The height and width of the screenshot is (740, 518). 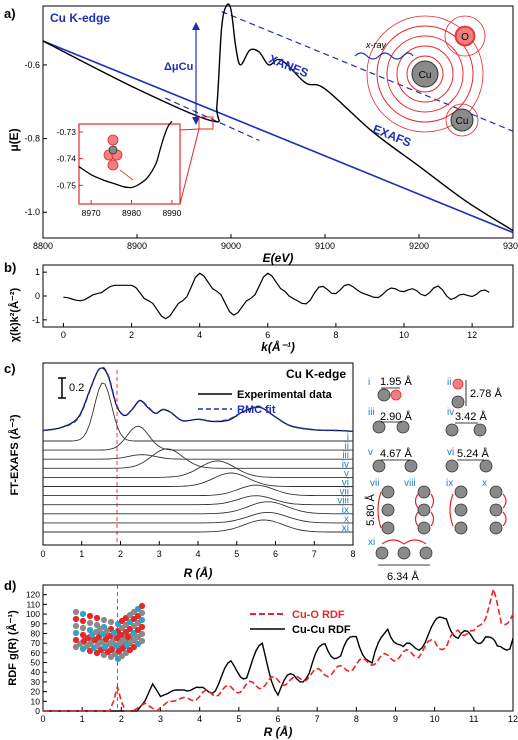 I want to click on component-x-line, so click(x=198, y=517).